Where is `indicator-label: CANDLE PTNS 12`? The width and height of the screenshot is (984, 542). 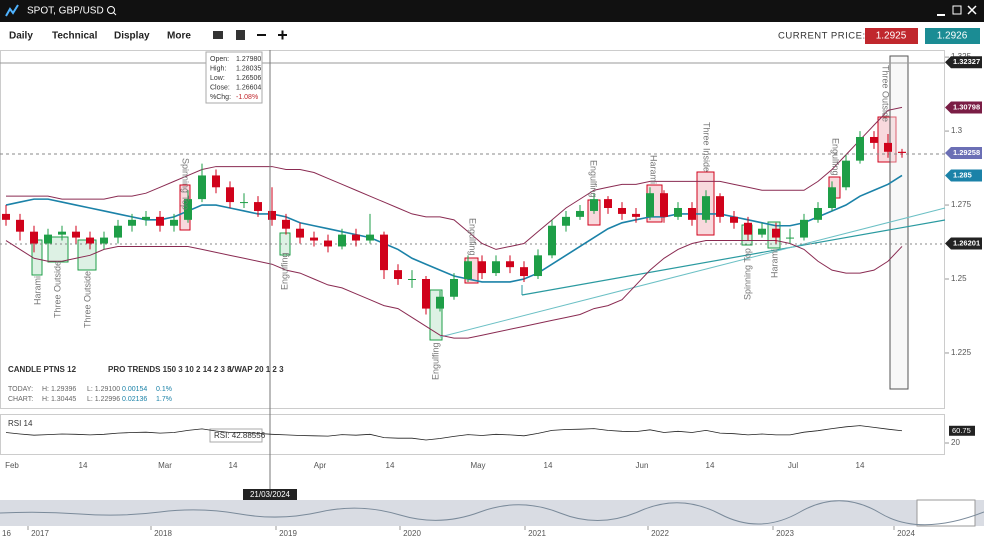 indicator-label: CANDLE PTNS 12 is located at coordinates (42, 369).